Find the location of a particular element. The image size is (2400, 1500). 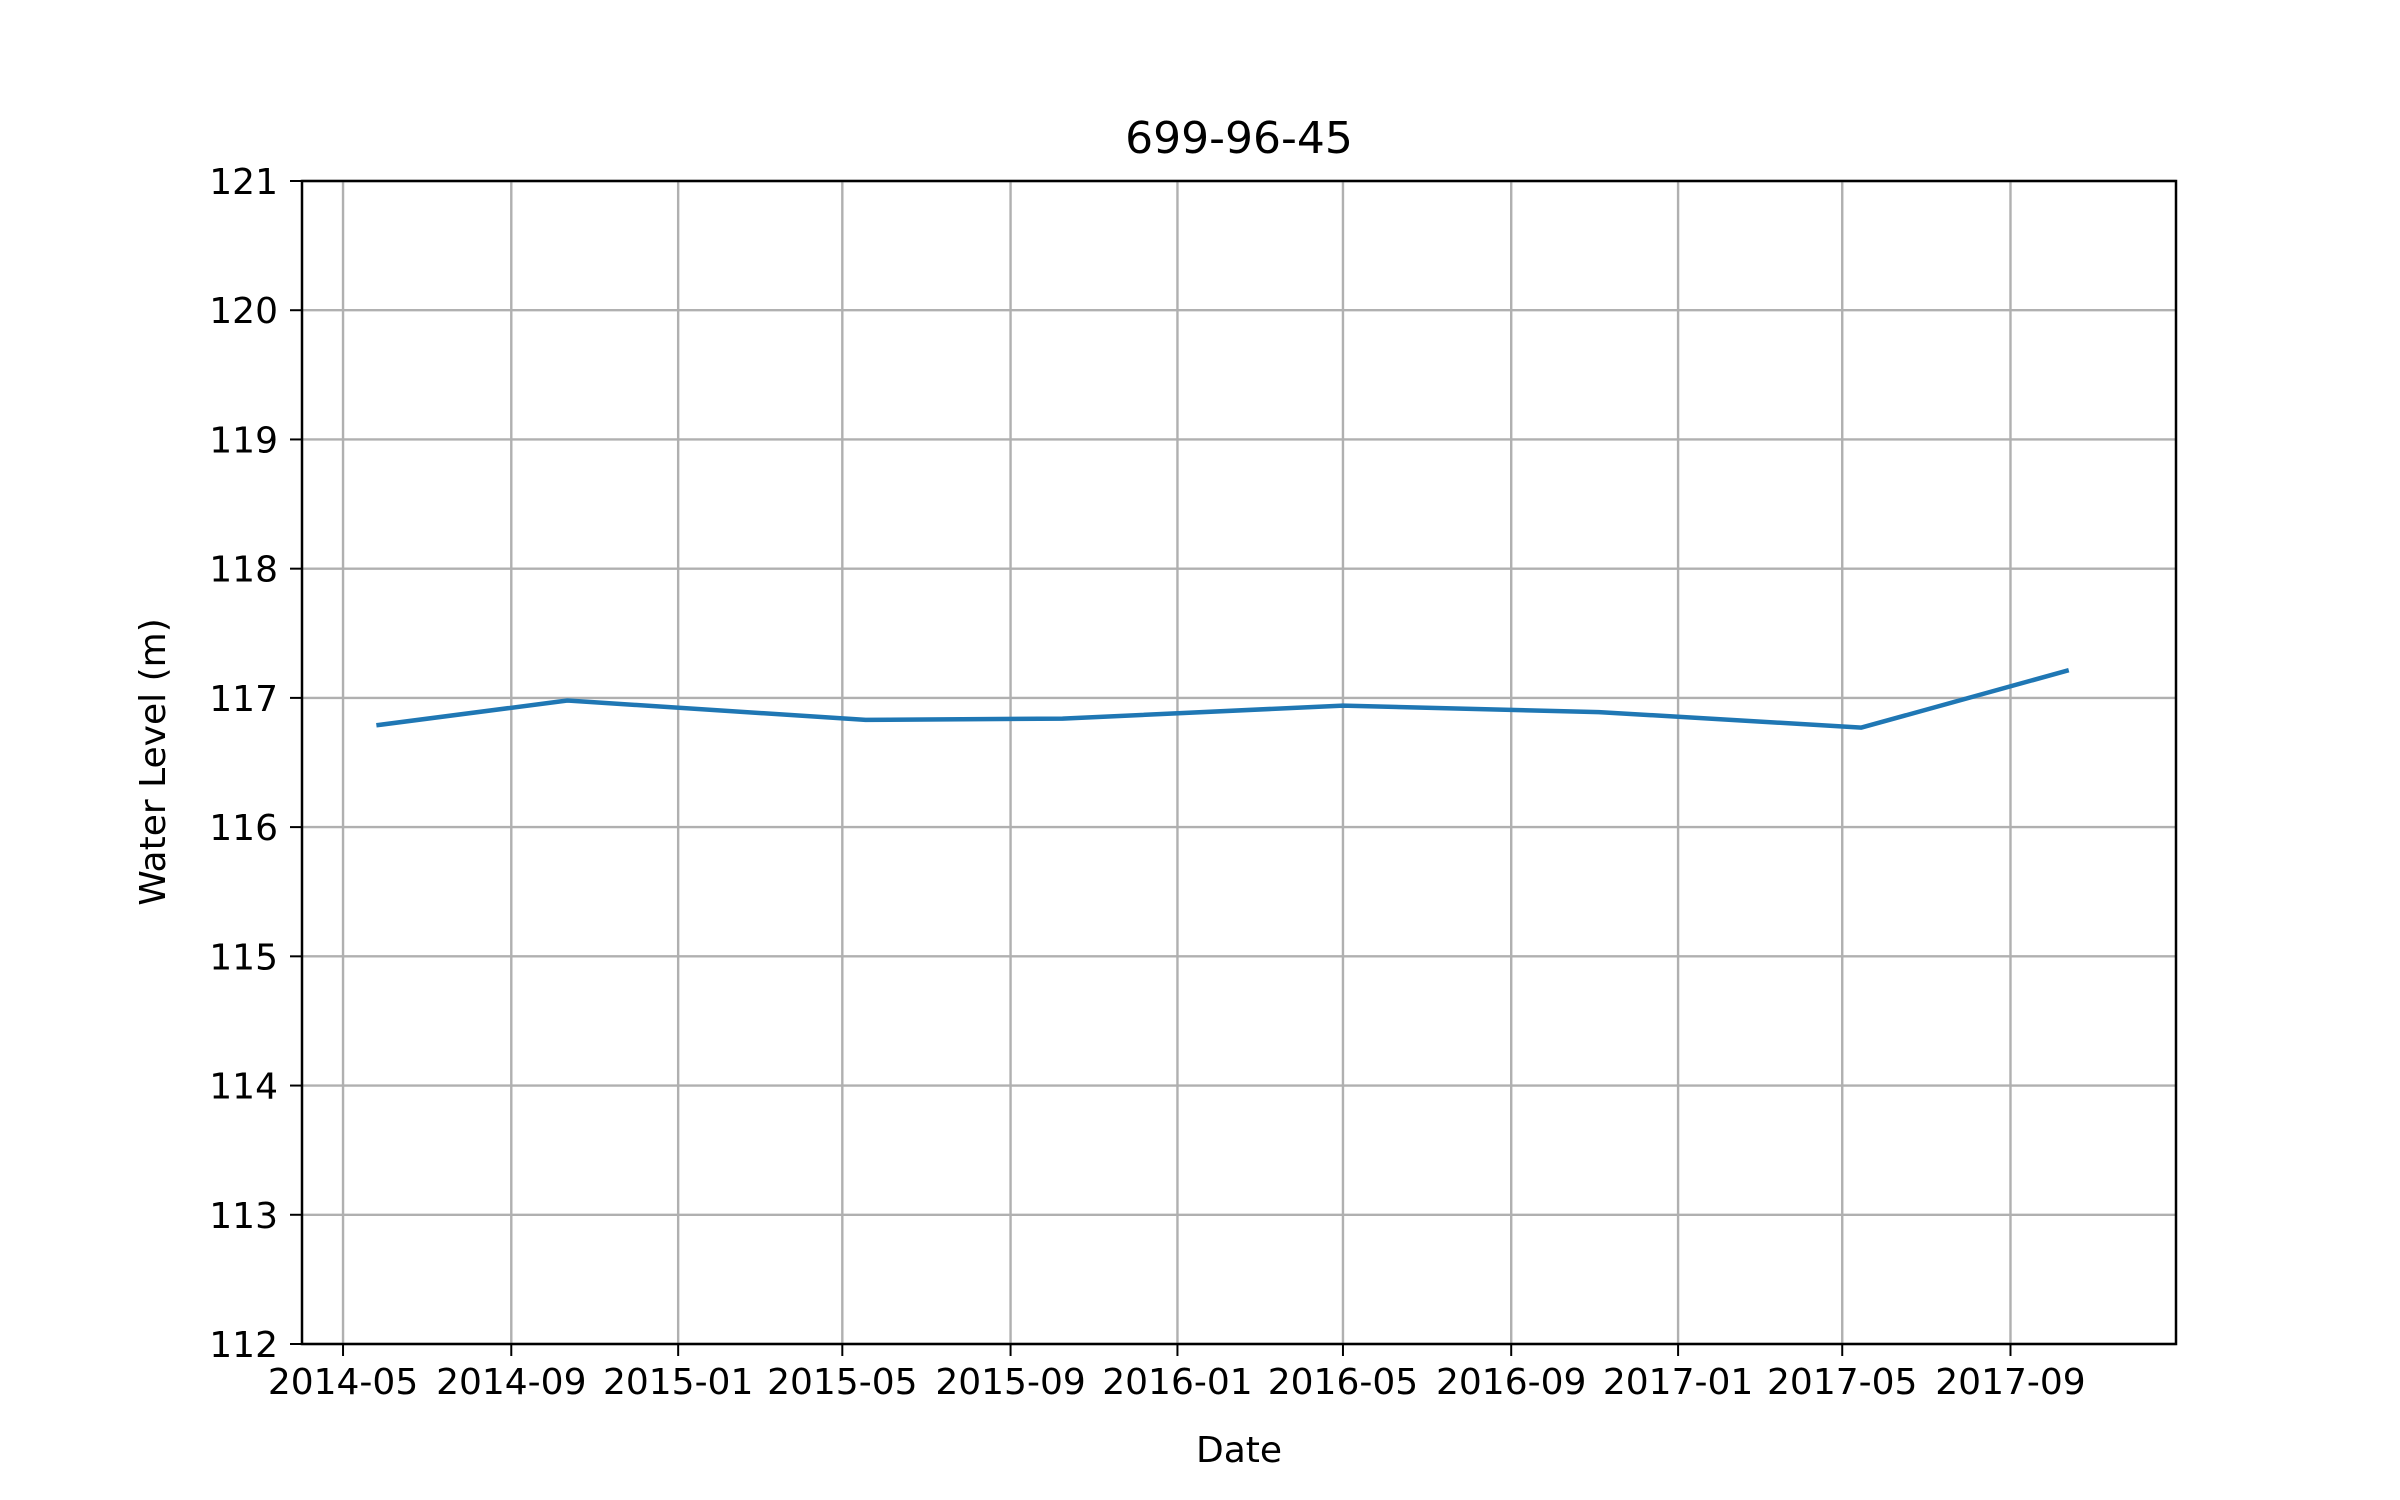

y-axis-title: Water Level (m) is located at coordinates (153, 762).